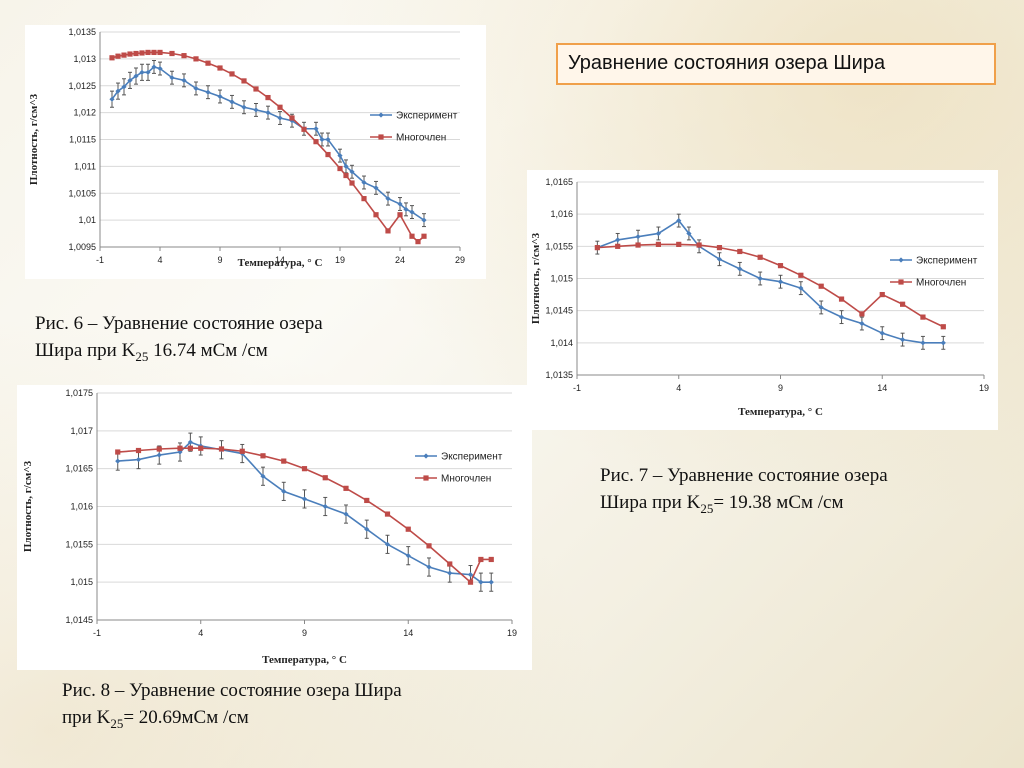 The image size is (1024, 768). Describe the element at coordinates (400, 260) in the screenshot. I see `x-tick-label: 24` at that location.